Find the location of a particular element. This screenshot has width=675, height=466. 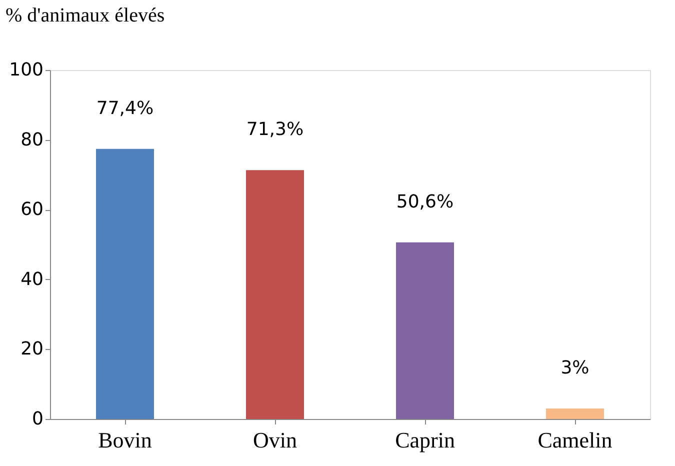

x-tick-label: Bovin is located at coordinates (125, 440).